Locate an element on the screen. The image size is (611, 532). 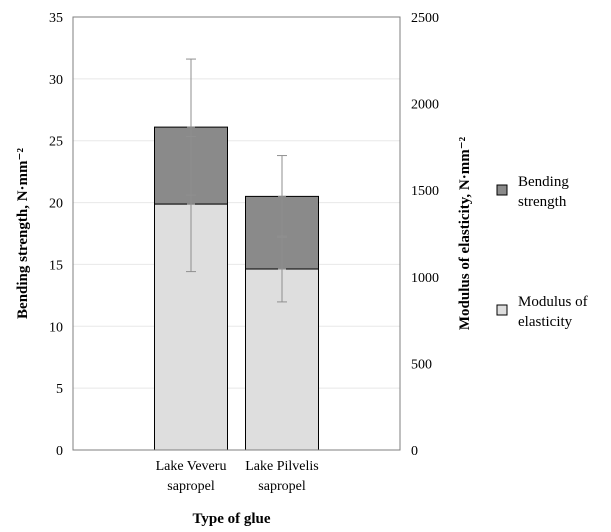
legend-label-0-1: strength is located at coordinates (542, 202).